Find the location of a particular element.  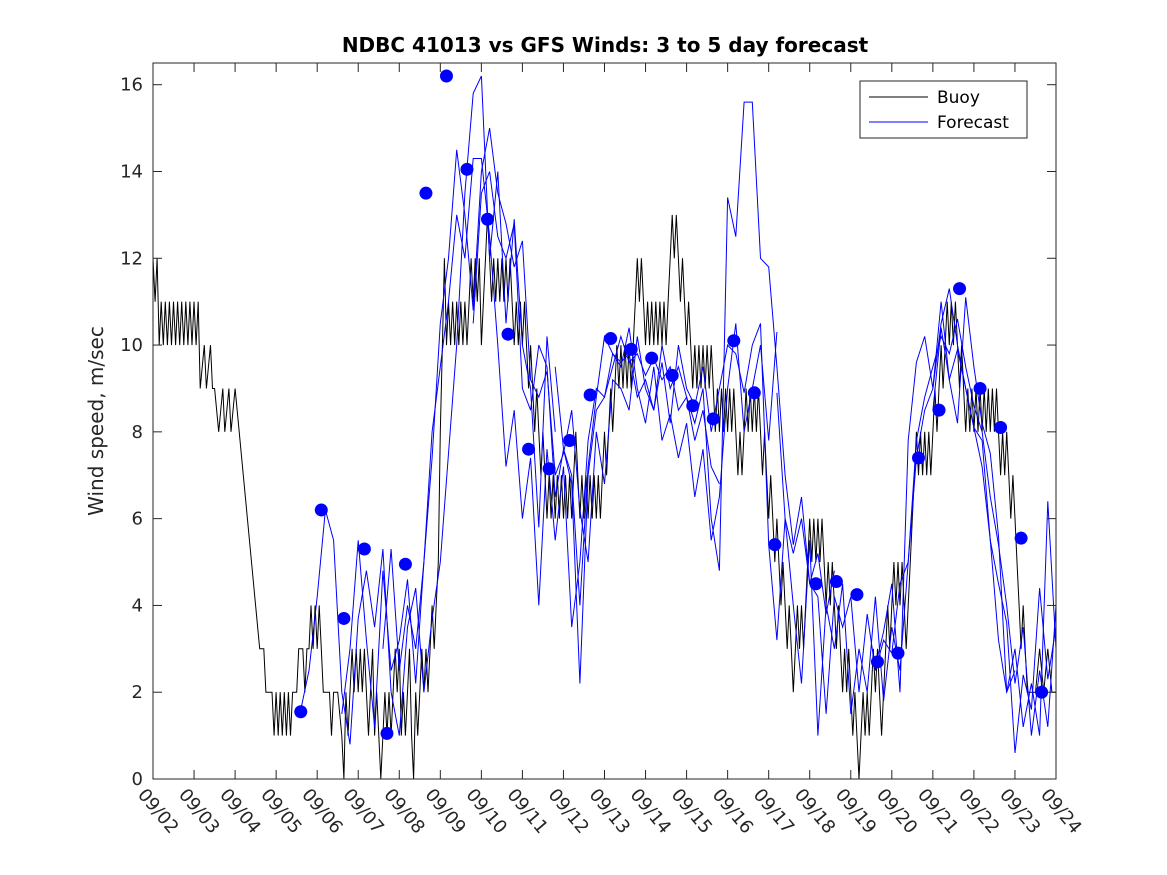

legend-box is located at coordinates (943, 109).